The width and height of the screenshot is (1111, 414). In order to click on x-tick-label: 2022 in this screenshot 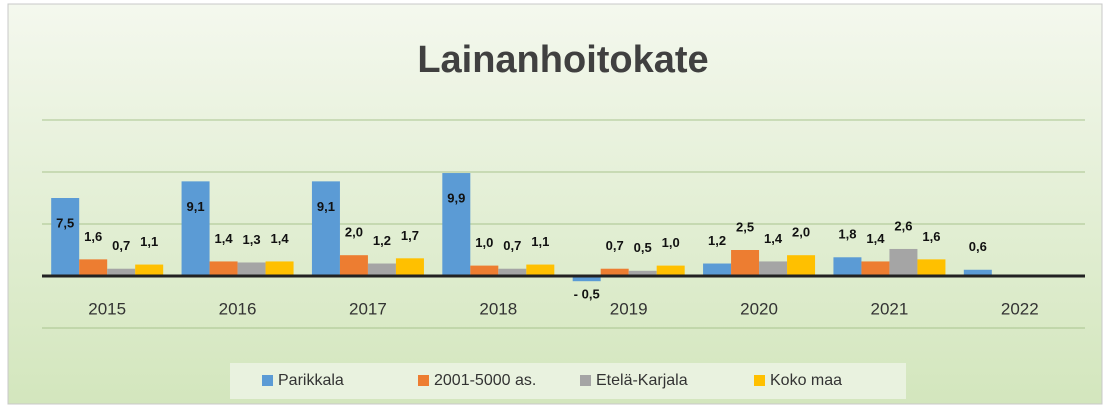, I will do `click(1020, 308)`.